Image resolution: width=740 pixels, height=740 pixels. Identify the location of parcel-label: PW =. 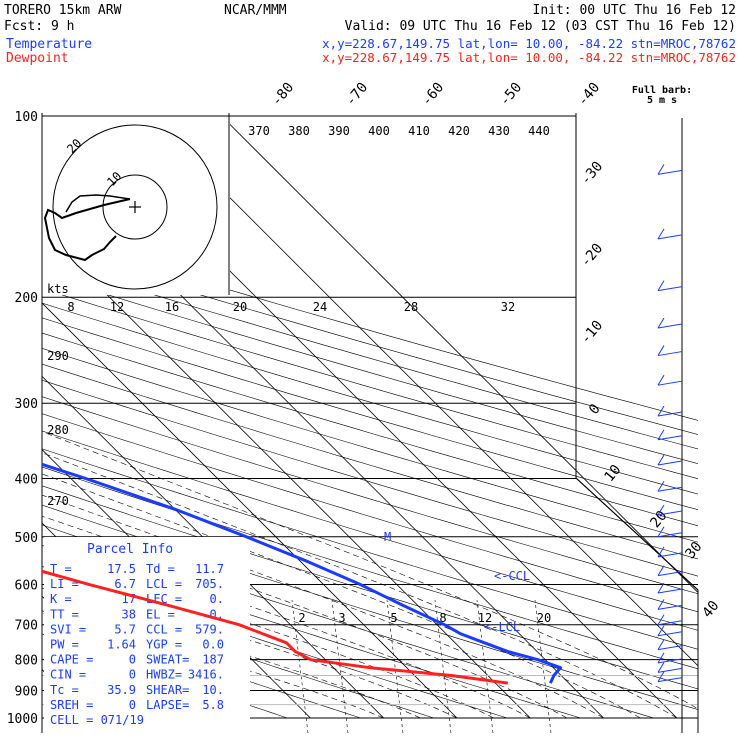
(64, 645).